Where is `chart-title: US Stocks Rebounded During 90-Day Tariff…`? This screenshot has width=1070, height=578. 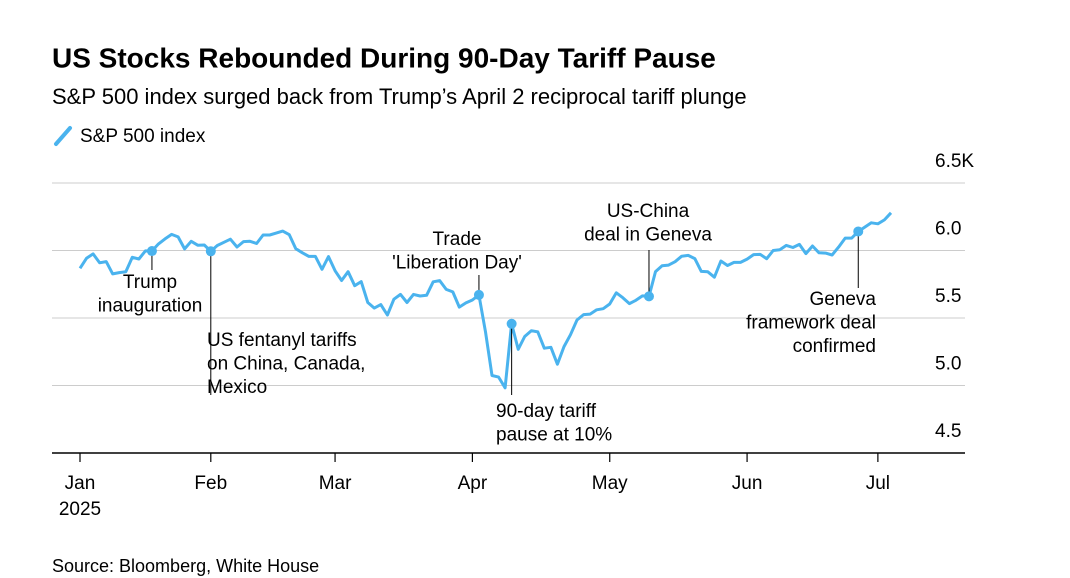 chart-title: US Stocks Rebounded During 90-Day Tariff… is located at coordinates (384, 57).